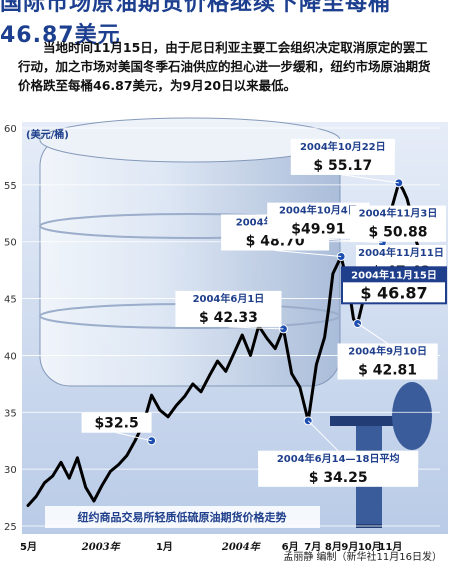  I want to click on y-tick-label: 45, so click(10, 300).